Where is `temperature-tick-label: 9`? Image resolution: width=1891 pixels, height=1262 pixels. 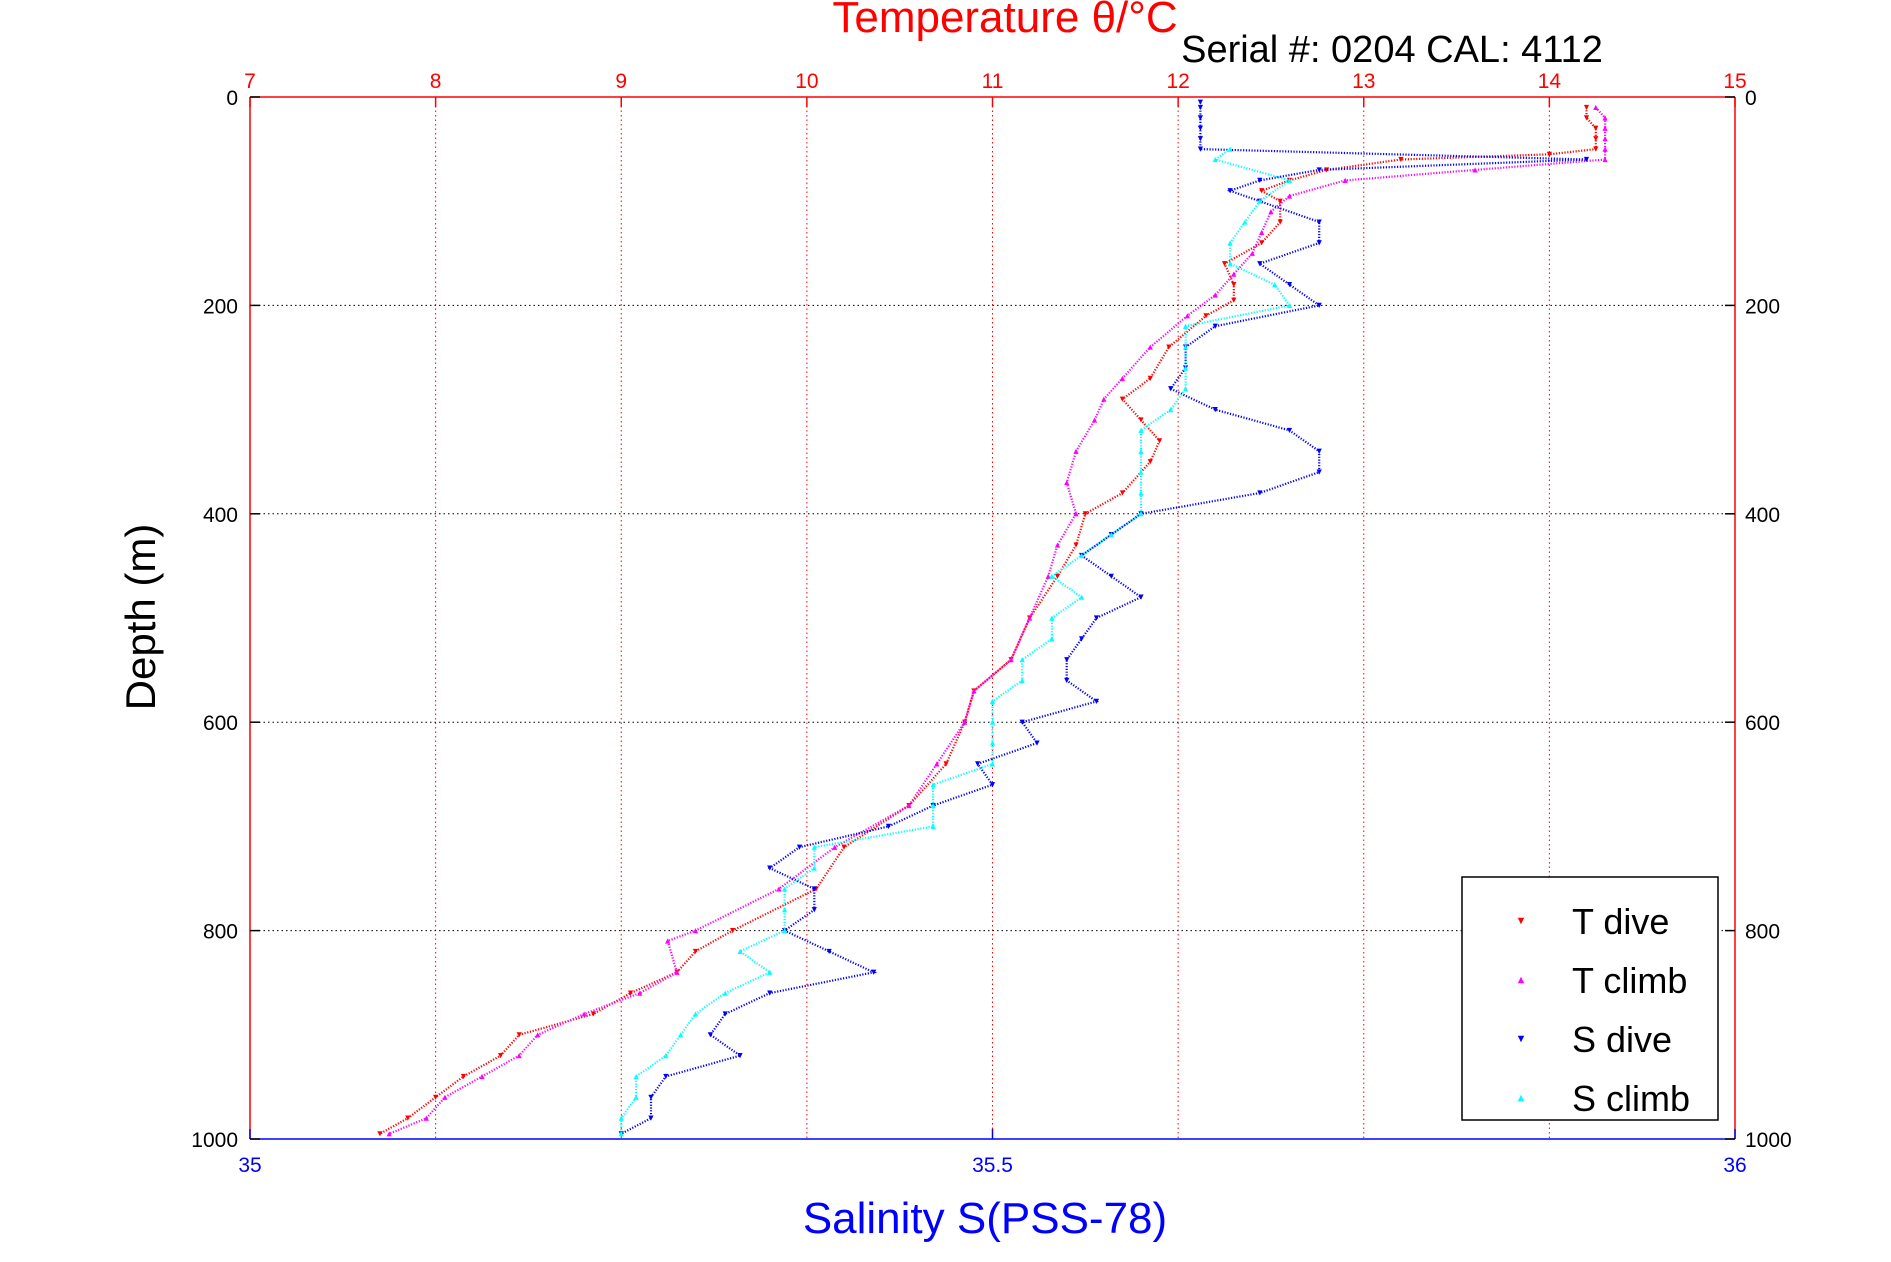
temperature-tick-label: 9 is located at coordinates (621, 81).